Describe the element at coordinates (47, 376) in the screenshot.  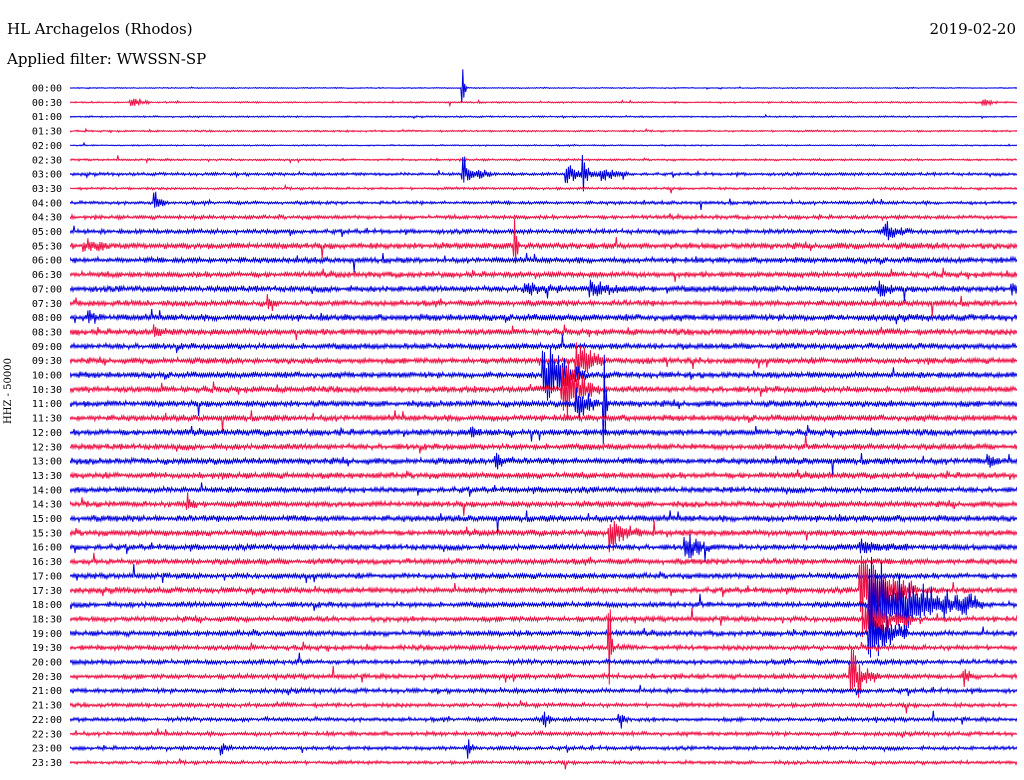
I see `row-time-label: 10:00` at that location.